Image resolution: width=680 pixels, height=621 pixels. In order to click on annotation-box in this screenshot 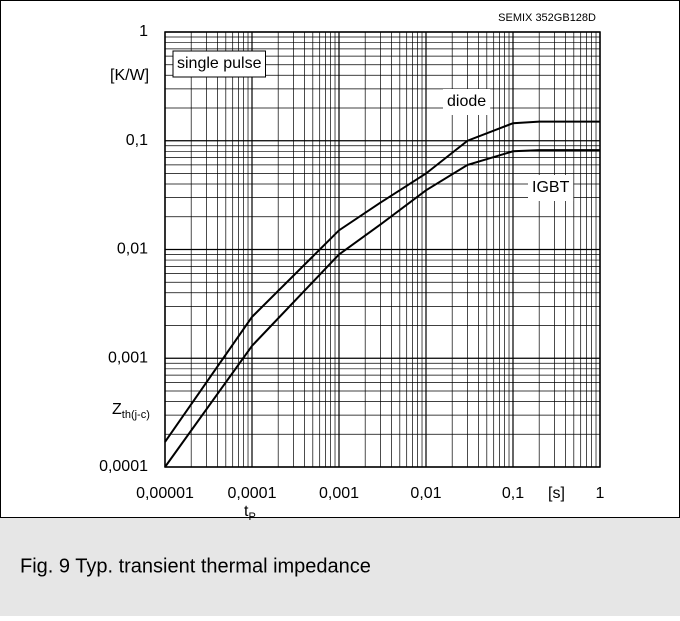, I will do `click(219, 64)`.